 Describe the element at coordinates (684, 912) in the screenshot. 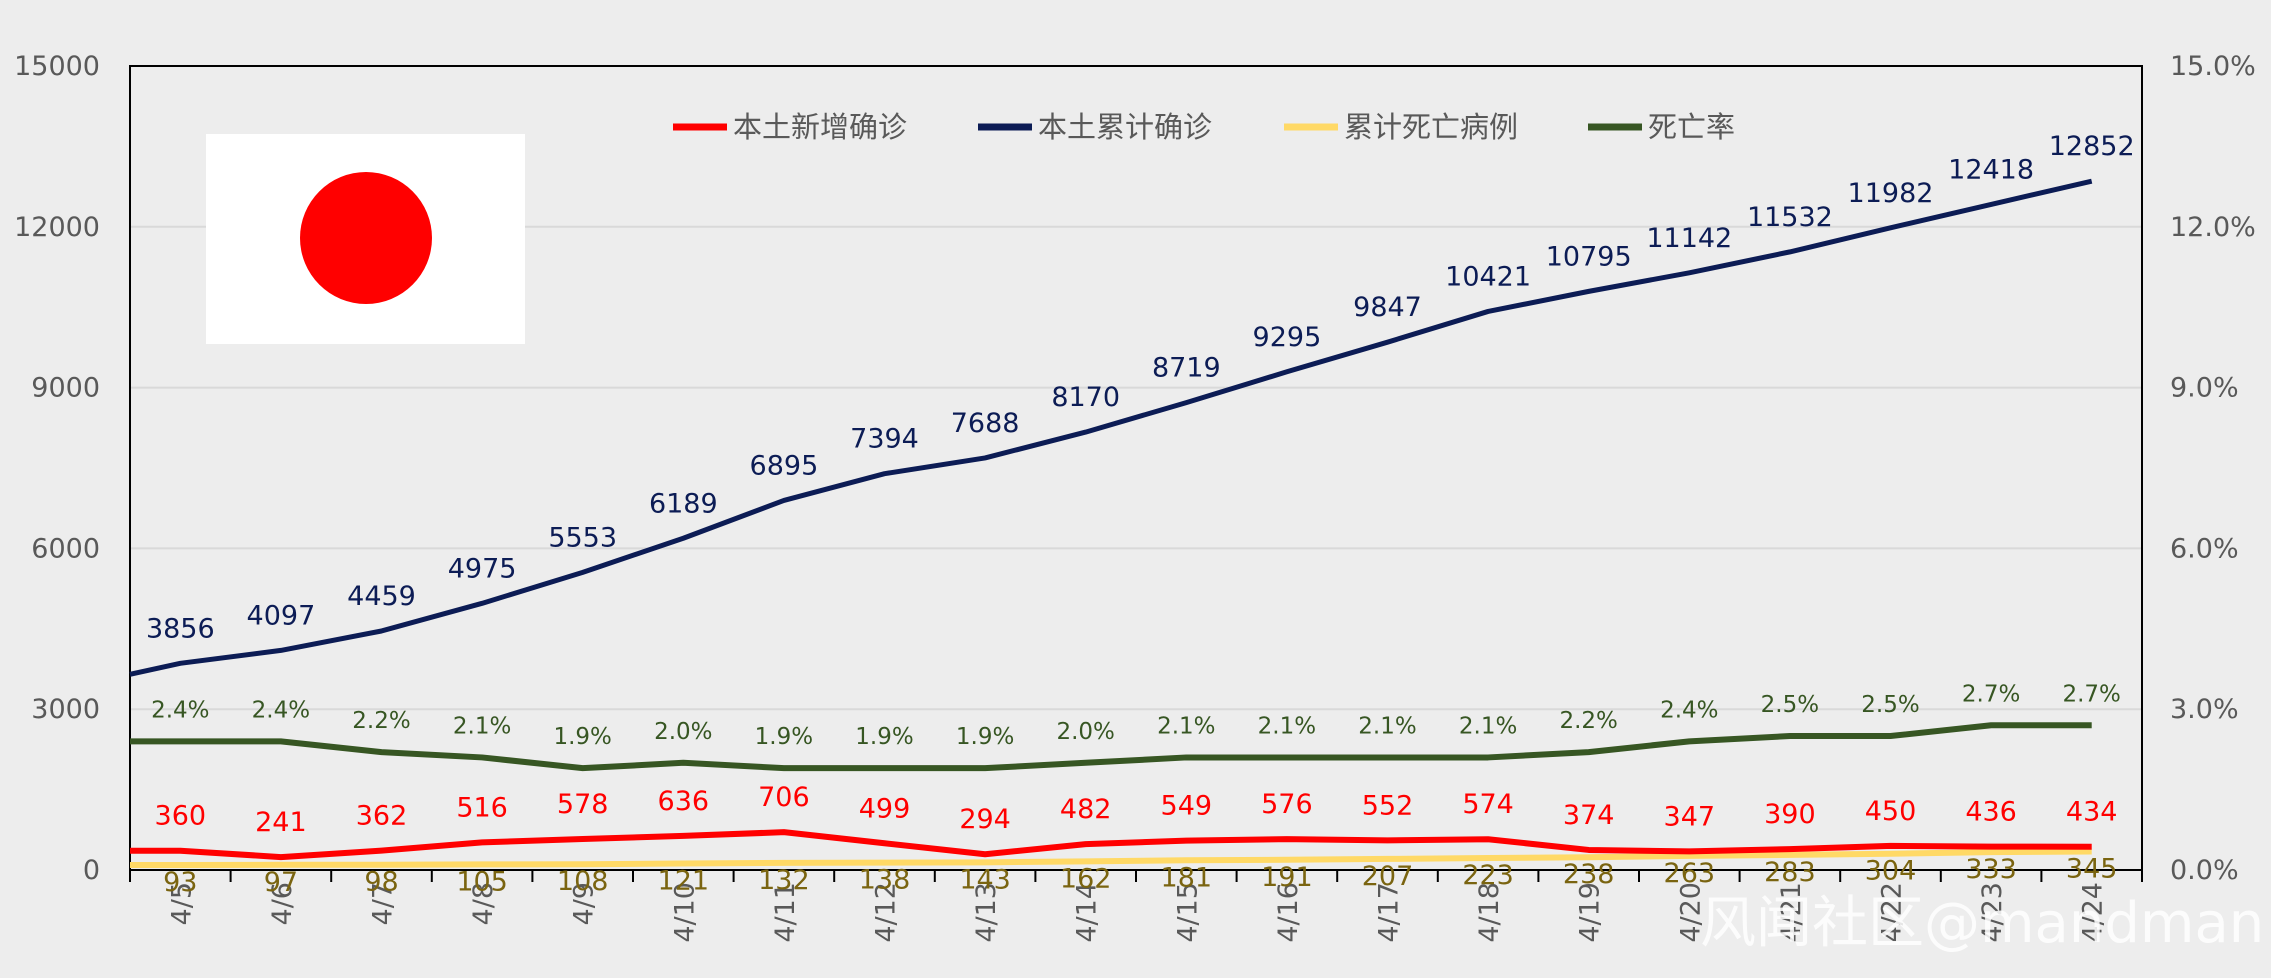

I see `x-tick-label: 4/10` at that location.